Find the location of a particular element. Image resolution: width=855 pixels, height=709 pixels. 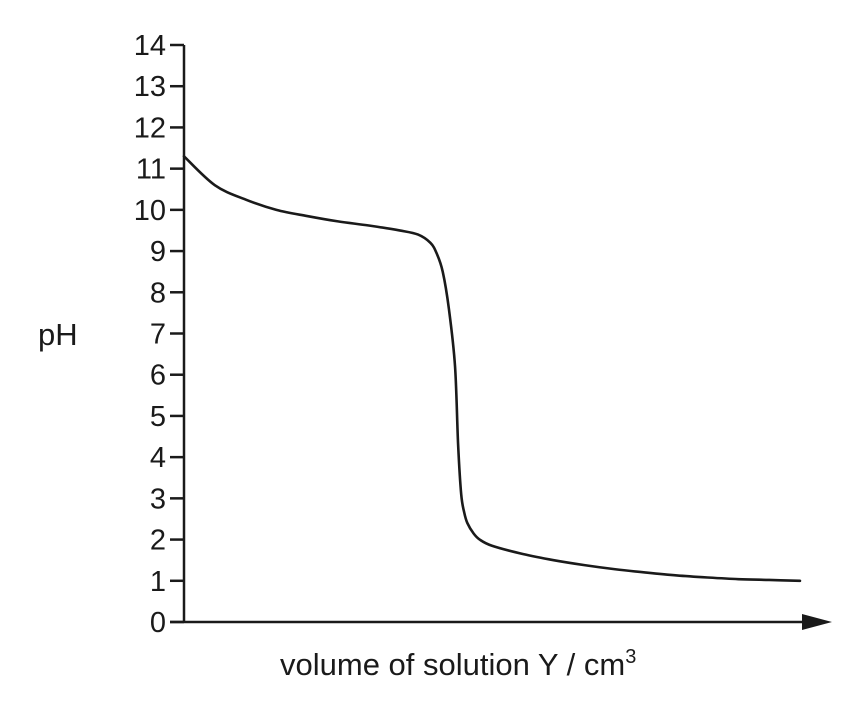

y-tick-label-6: 6 is located at coordinates (158, 376).